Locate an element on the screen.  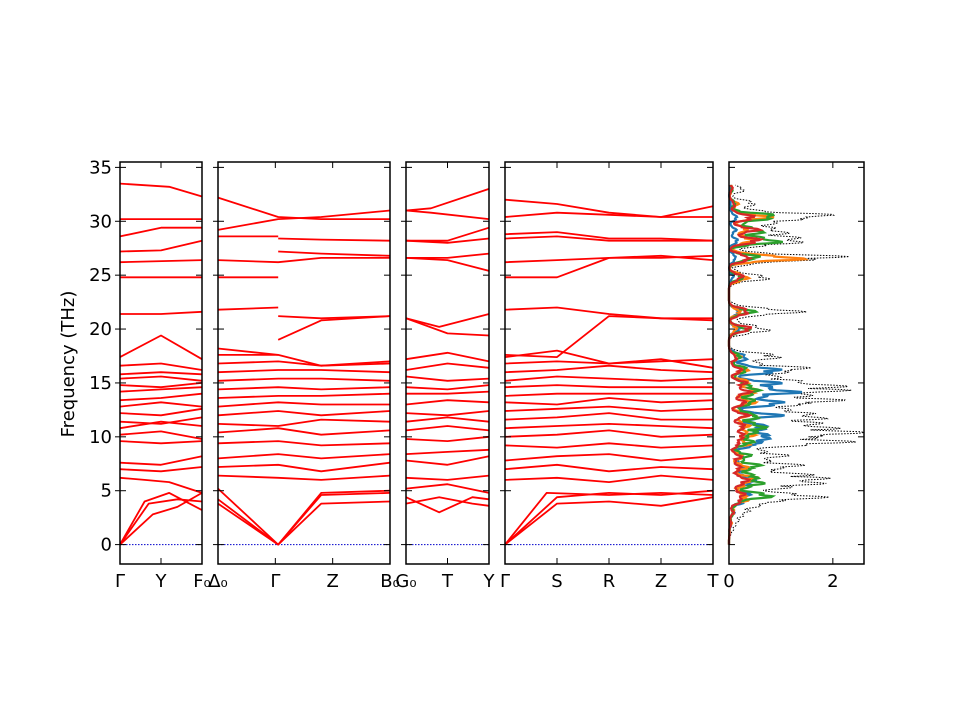
band-panel-3: G₀ T Y is located at coordinates (445, 376).